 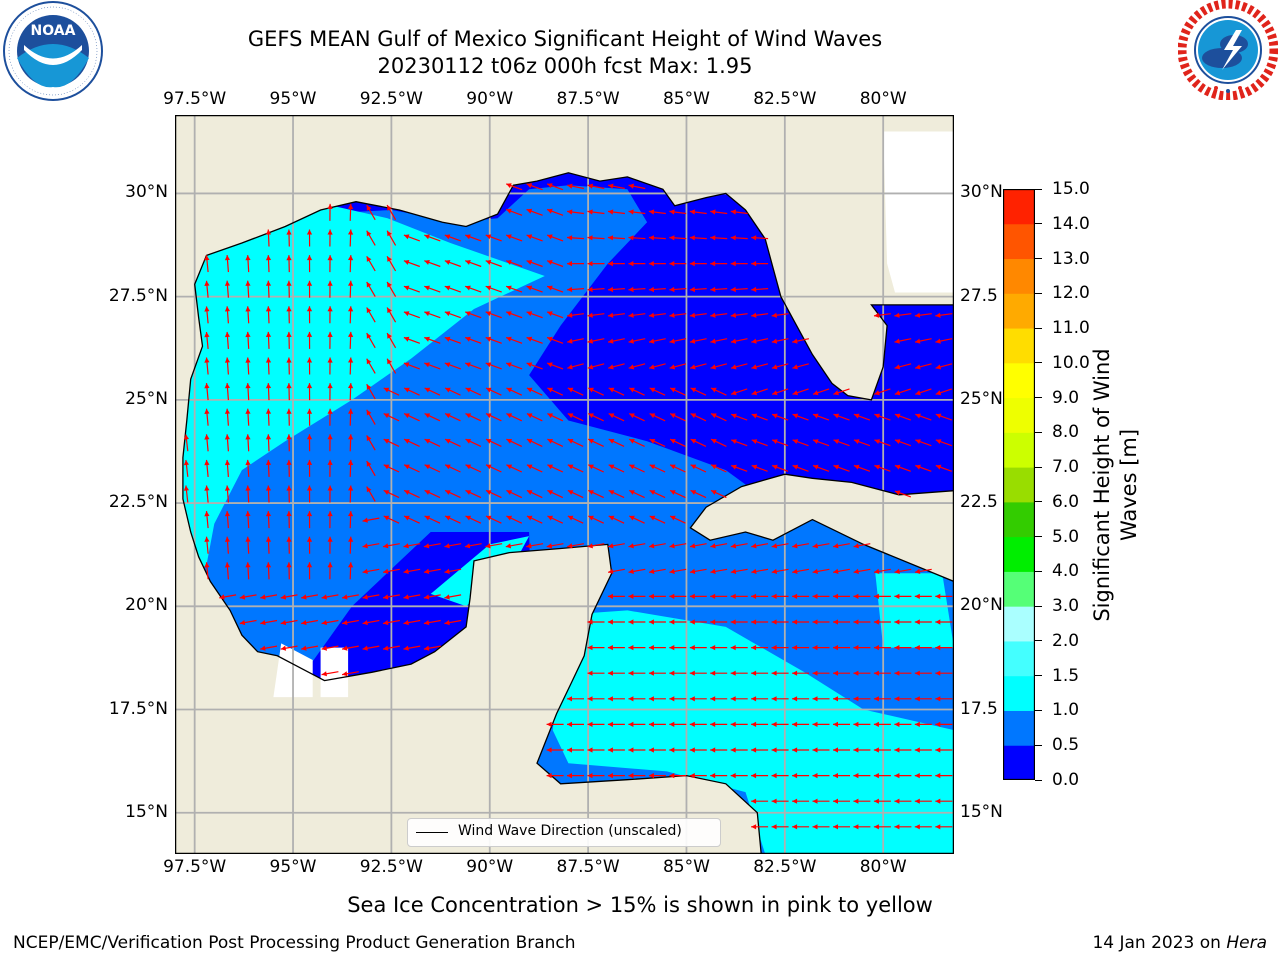 What do you see at coordinates (490, 867) in the screenshot?
I see `lon-tick-bottom-3: 90°W` at bounding box center [490, 867].